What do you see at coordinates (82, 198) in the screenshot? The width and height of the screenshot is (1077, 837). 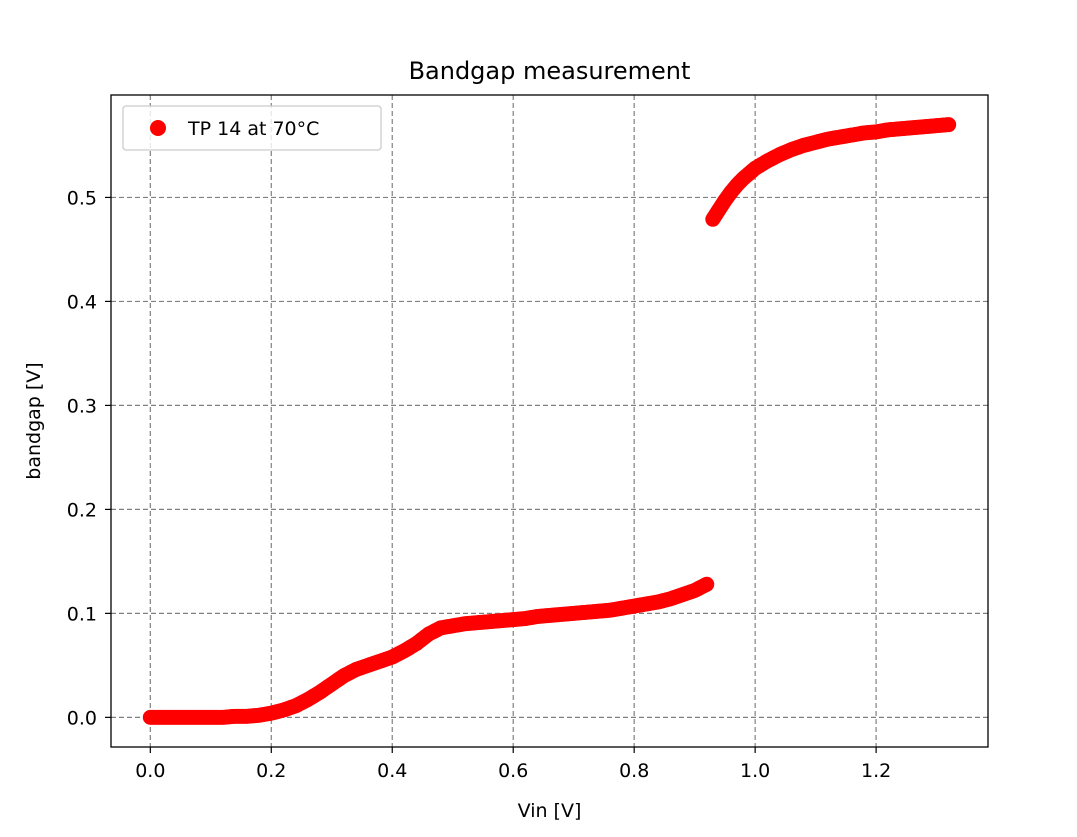 I see `y-tick-label: 0.5` at bounding box center [82, 198].